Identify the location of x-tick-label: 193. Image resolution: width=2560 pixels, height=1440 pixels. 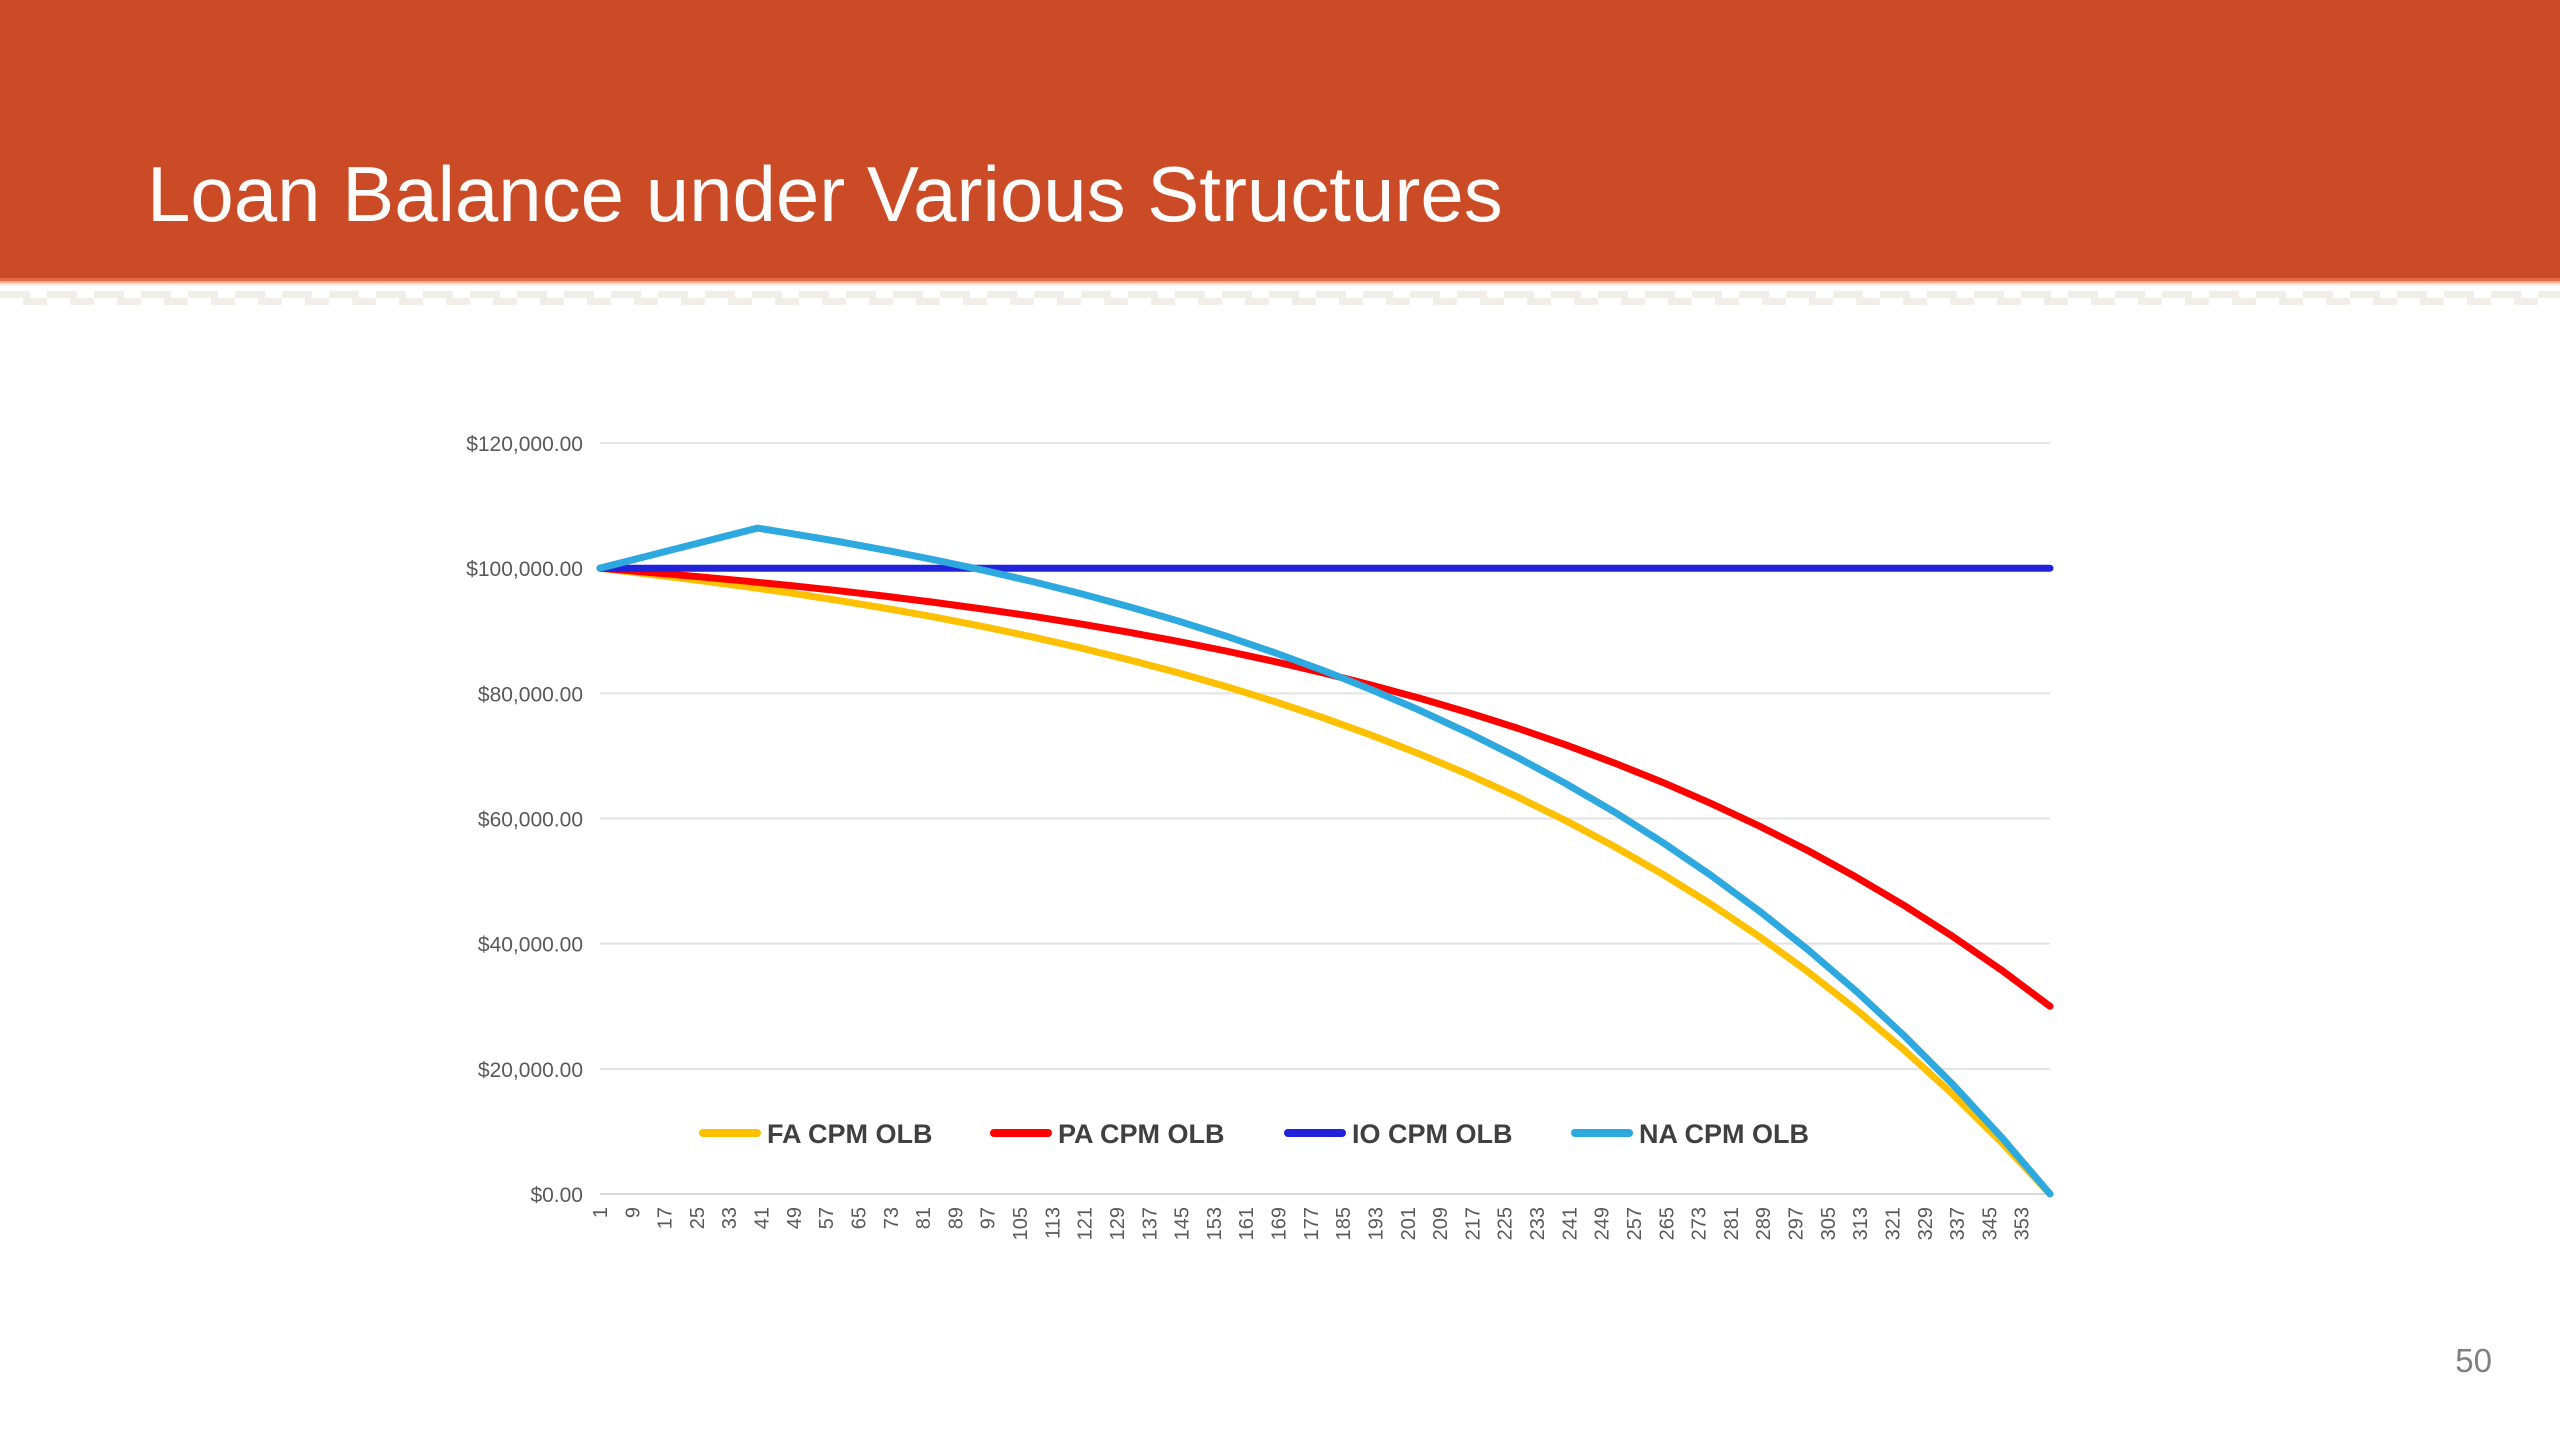
(1376, 1223).